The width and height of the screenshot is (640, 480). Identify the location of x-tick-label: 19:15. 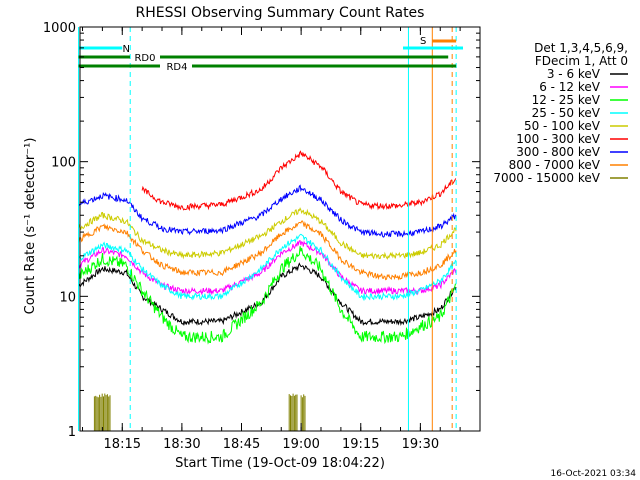
(360, 444).